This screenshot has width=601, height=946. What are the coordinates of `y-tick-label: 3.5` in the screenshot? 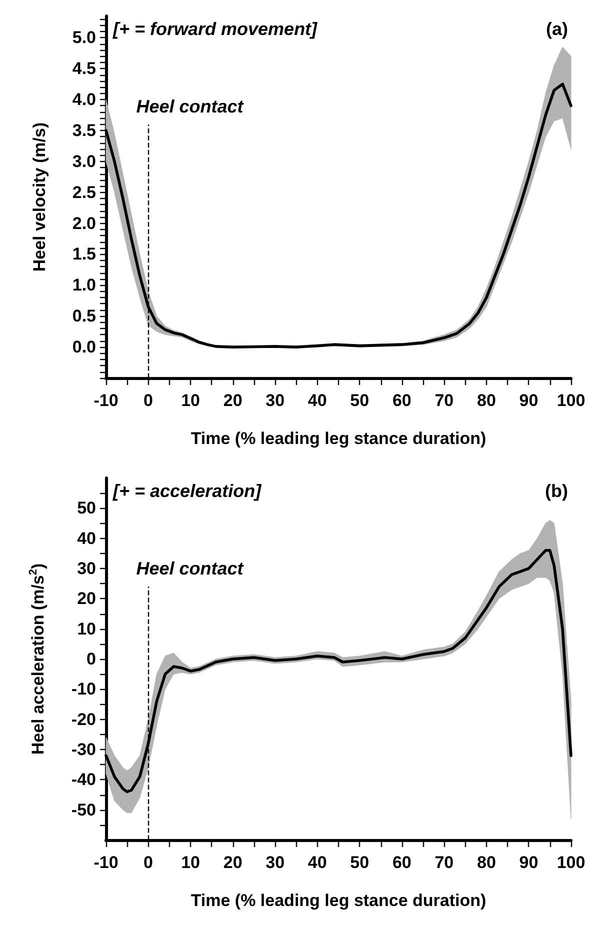 It's located at (84, 130).